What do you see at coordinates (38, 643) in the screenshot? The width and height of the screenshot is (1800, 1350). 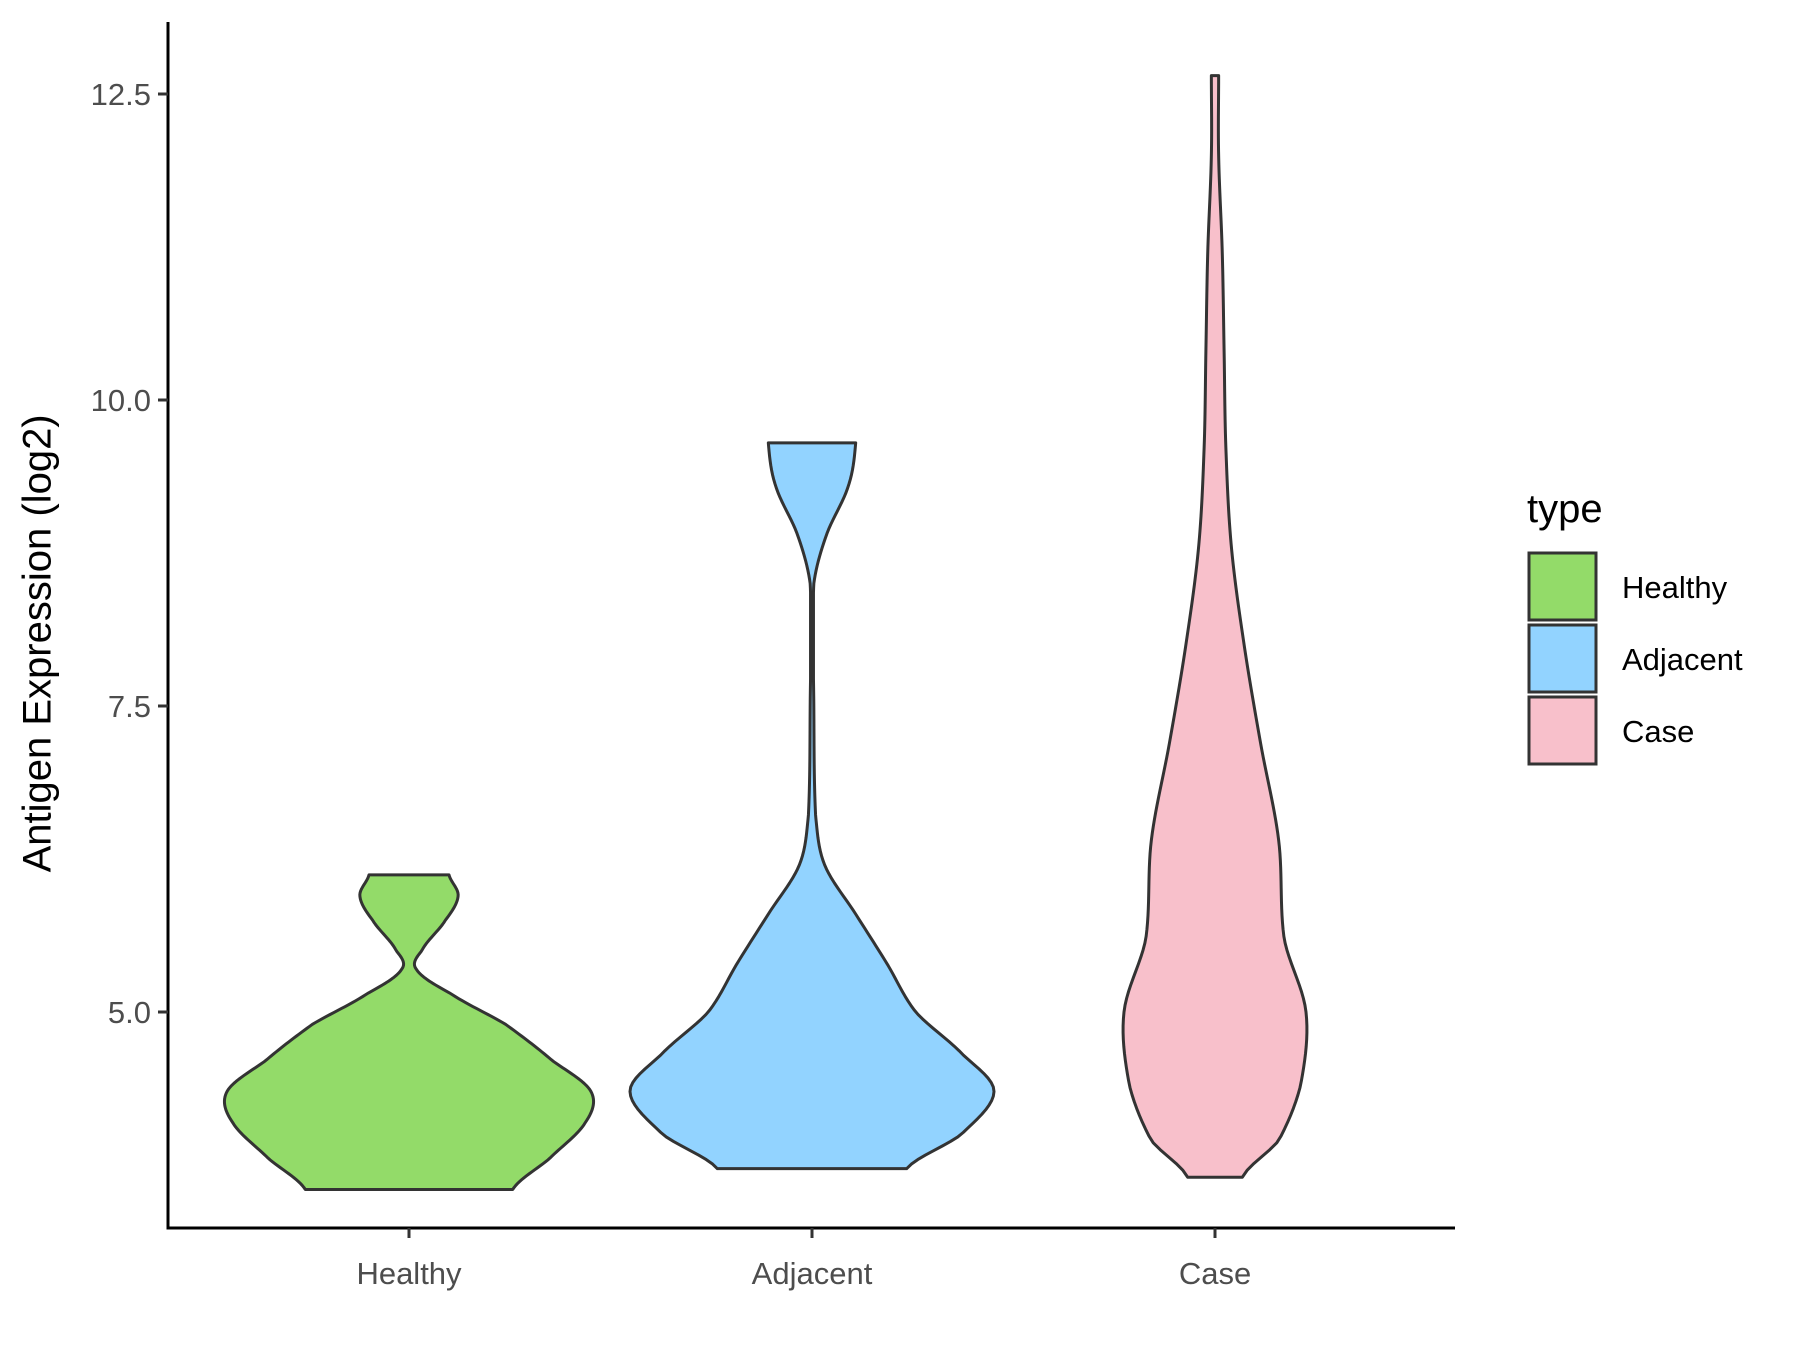 I see `y-axis-title: Antigen Expression (log2)` at bounding box center [38, 643].